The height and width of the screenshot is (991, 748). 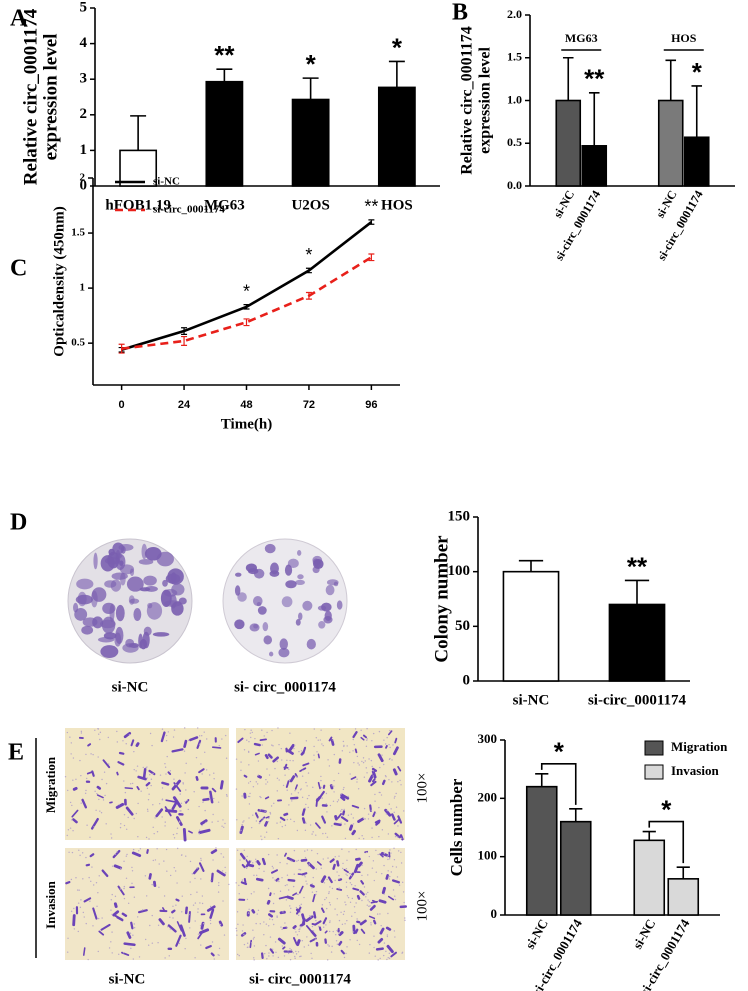 I want to click on x-tick-label: U2OS, so click(x=310, y=205).